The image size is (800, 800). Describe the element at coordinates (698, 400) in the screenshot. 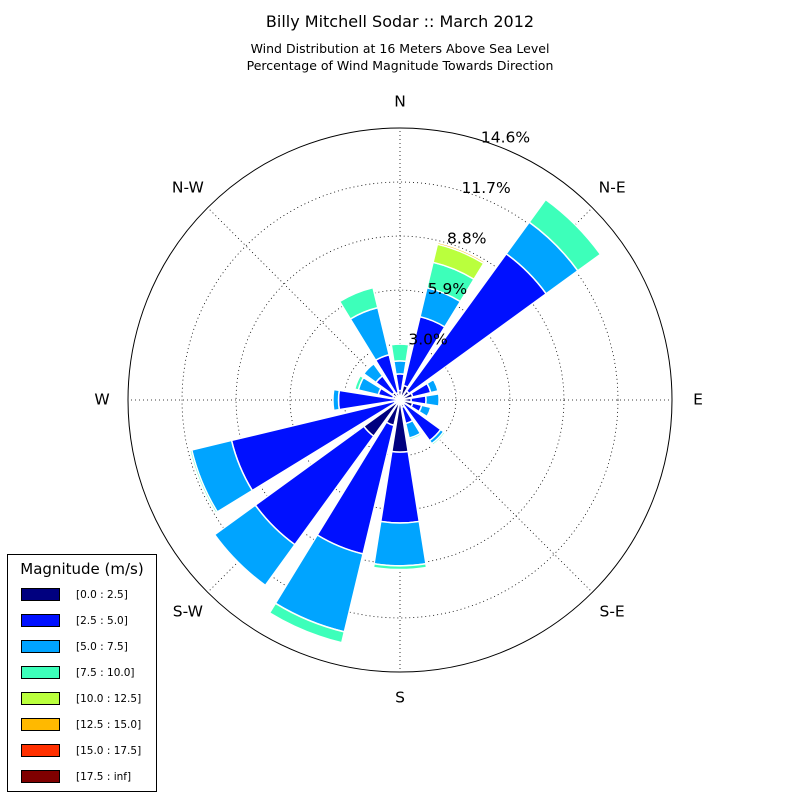

I see `direction-label: E` at that location.